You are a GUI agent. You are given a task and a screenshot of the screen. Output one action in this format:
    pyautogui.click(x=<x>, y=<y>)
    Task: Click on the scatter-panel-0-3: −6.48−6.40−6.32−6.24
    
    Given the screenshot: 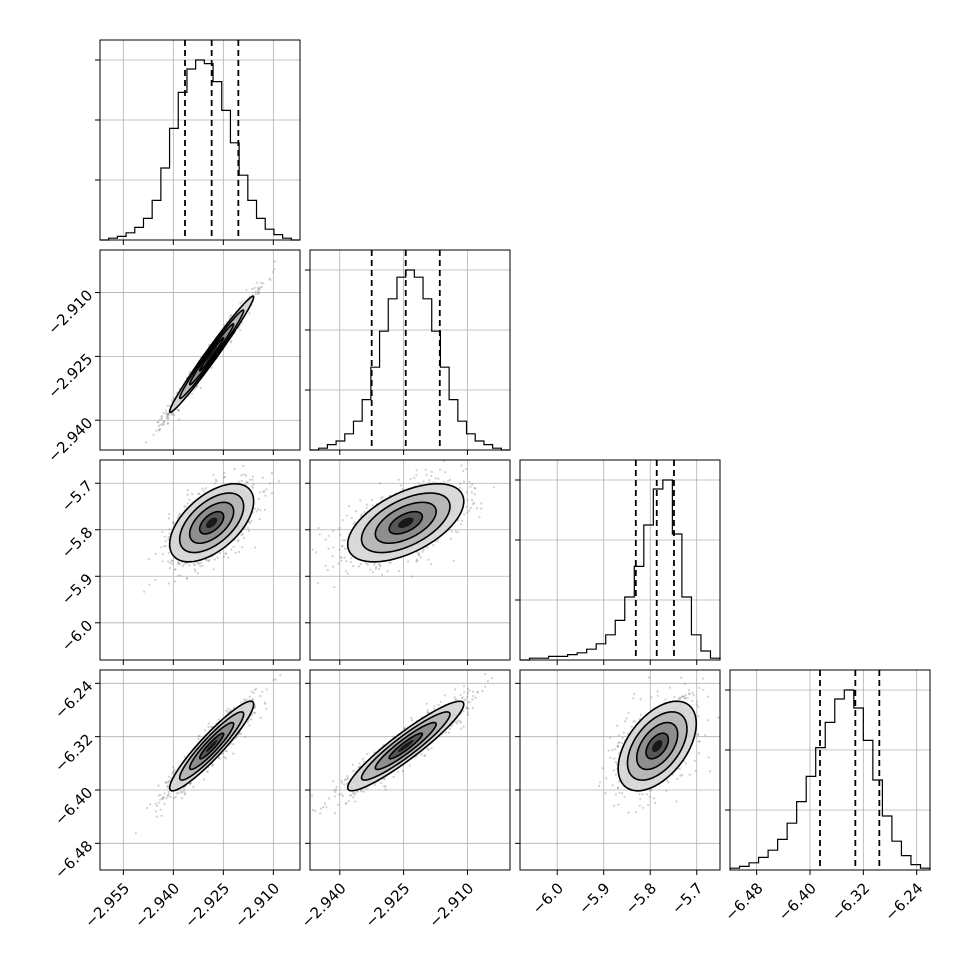 What is the action you would take?
    pyautogui.click(x=176, y=775)
    